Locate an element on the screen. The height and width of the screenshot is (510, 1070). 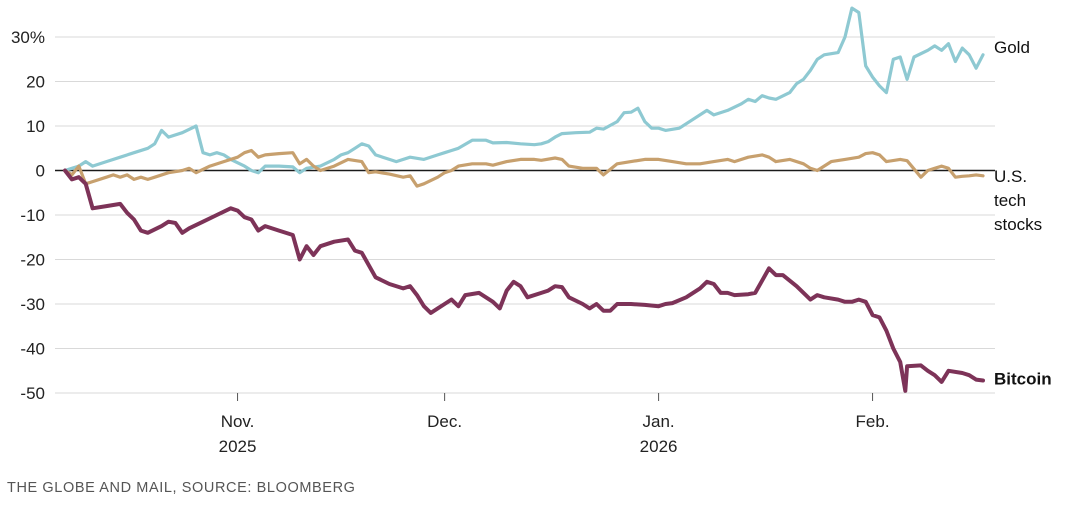
y-tick-label: -40 is located at coordinates (32, 349).